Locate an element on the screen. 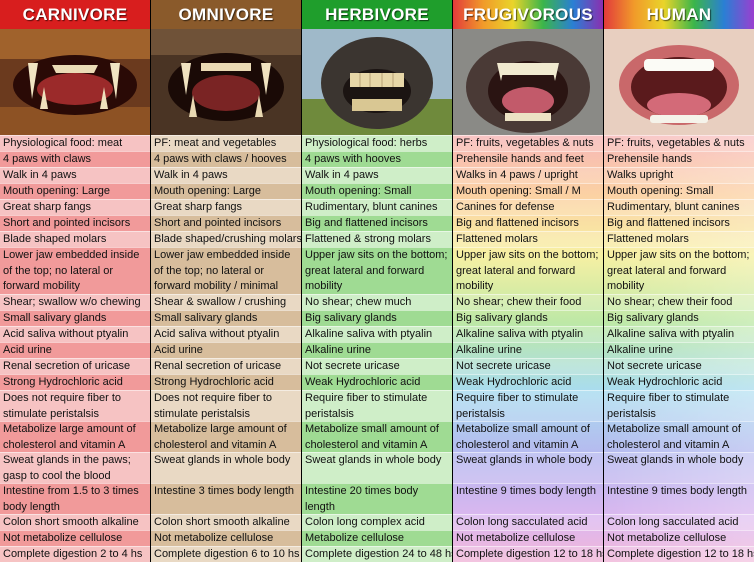 The image size is (754, 562). table-cell: Big and flattened incisors is located at coordinates (679, 223).